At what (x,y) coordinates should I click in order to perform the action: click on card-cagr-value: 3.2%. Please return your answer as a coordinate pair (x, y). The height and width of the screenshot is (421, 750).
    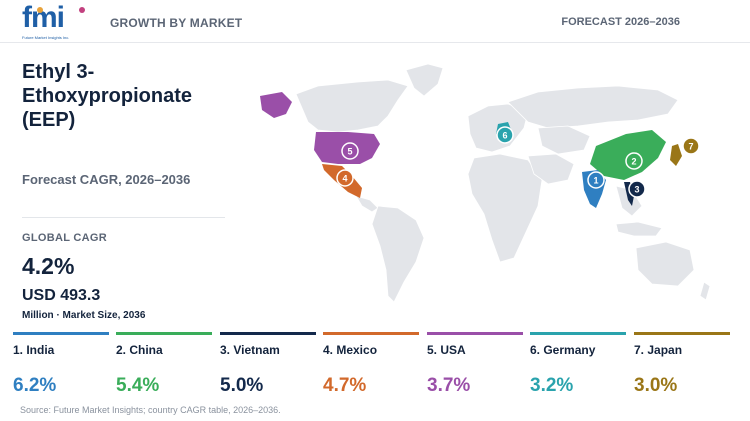
    Looking at the image, I should click on (552, 385).